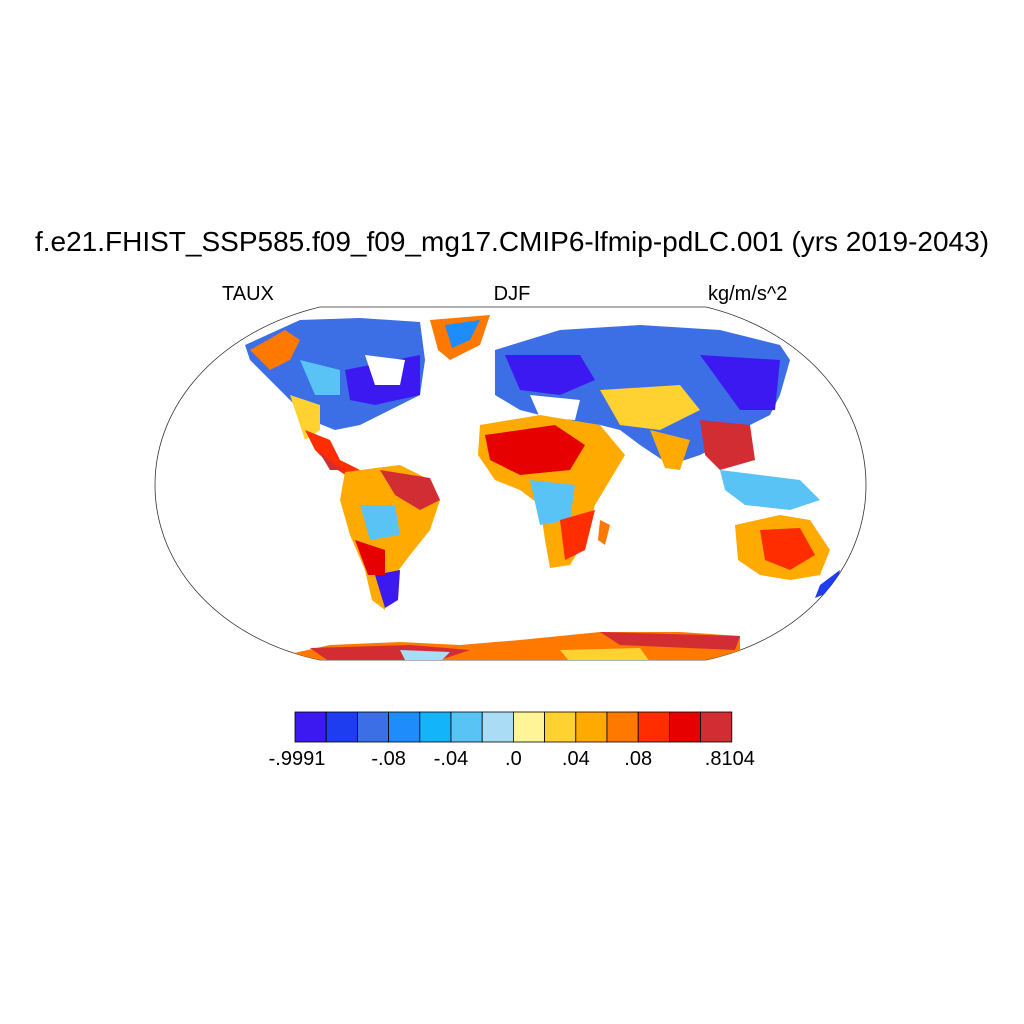 This screenshot has height=1024, width=1024. What do you see at coordinates (782, 547) in the screenshot?
I see `australia` at bounding box center [782, 547].